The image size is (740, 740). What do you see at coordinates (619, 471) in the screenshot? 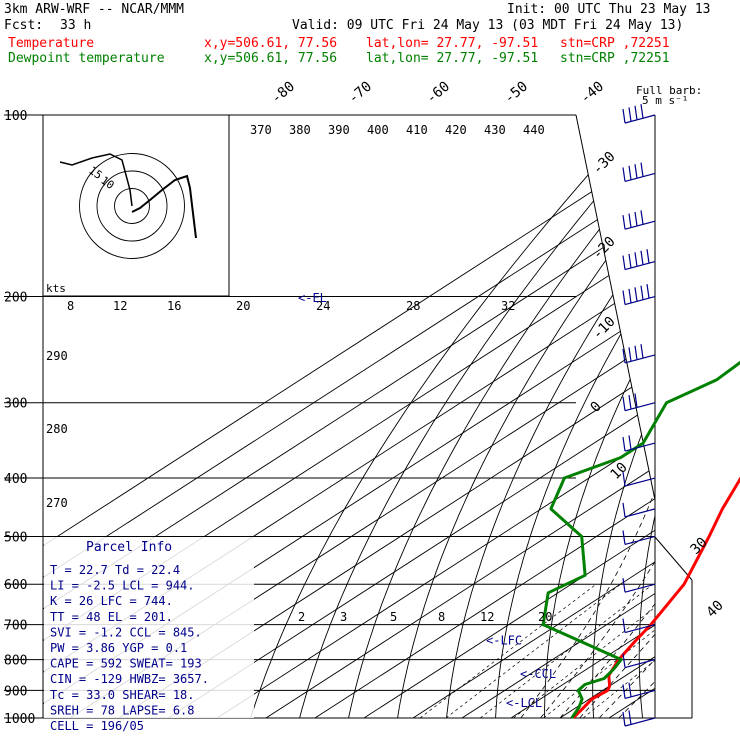
I see `isotherm-label-right: 10` at bounding box center [619, 471].